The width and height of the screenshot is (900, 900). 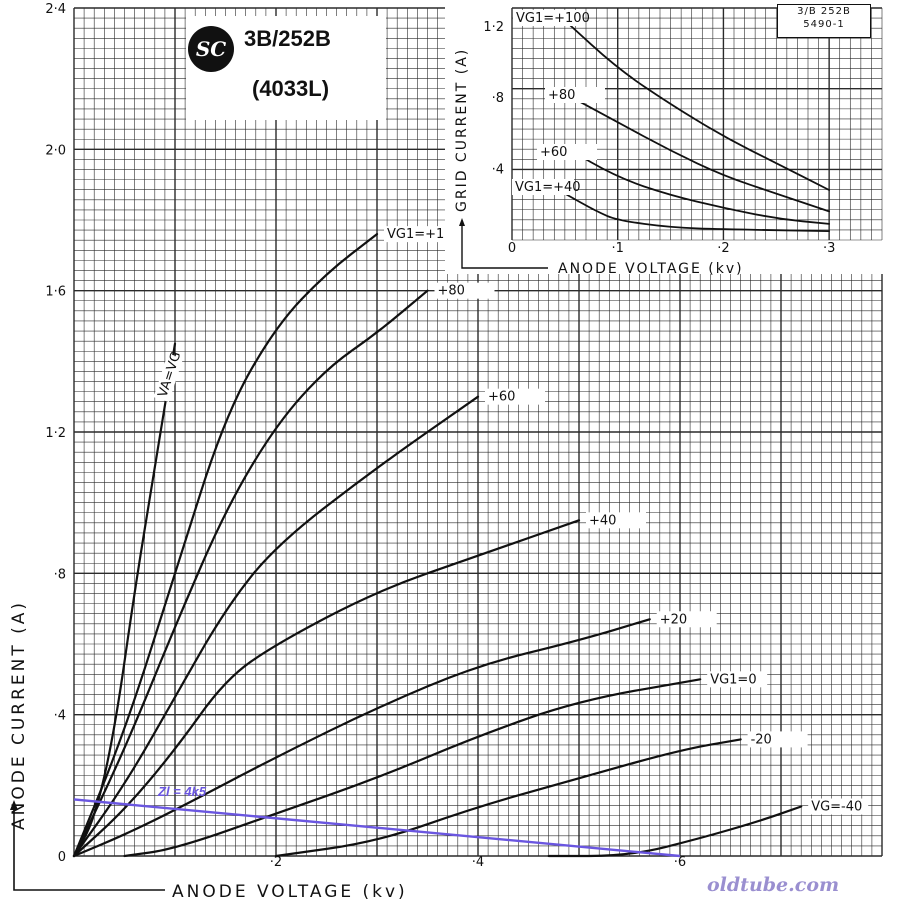 I want to click on logo-text: SC, so click(x=211, y=49).